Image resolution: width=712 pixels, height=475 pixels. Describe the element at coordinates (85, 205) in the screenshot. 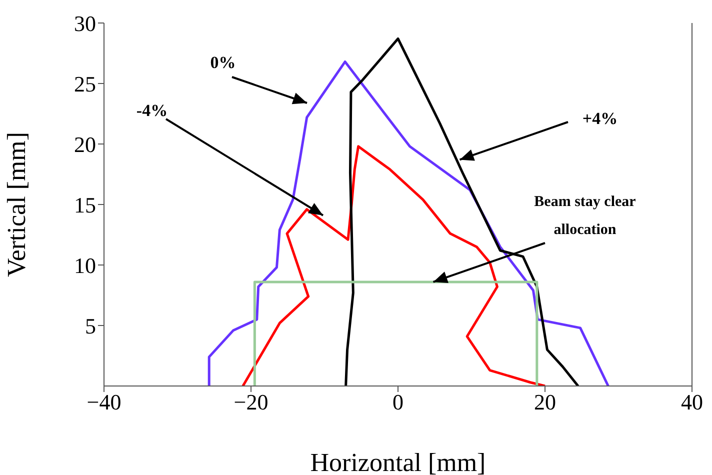

I see `y-tick-label: 15` at that location.